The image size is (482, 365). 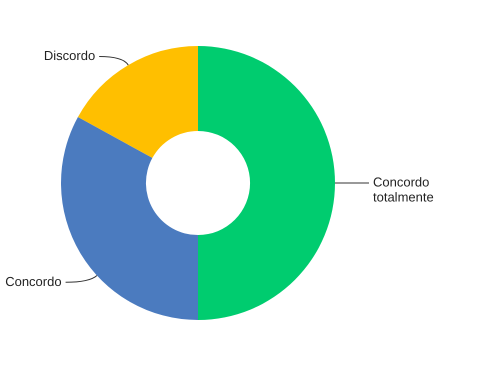 What do you see at coordinates (70, 56) in the screenshot?
I see `slice-label: Discordo` at bounding box center [70, 56].